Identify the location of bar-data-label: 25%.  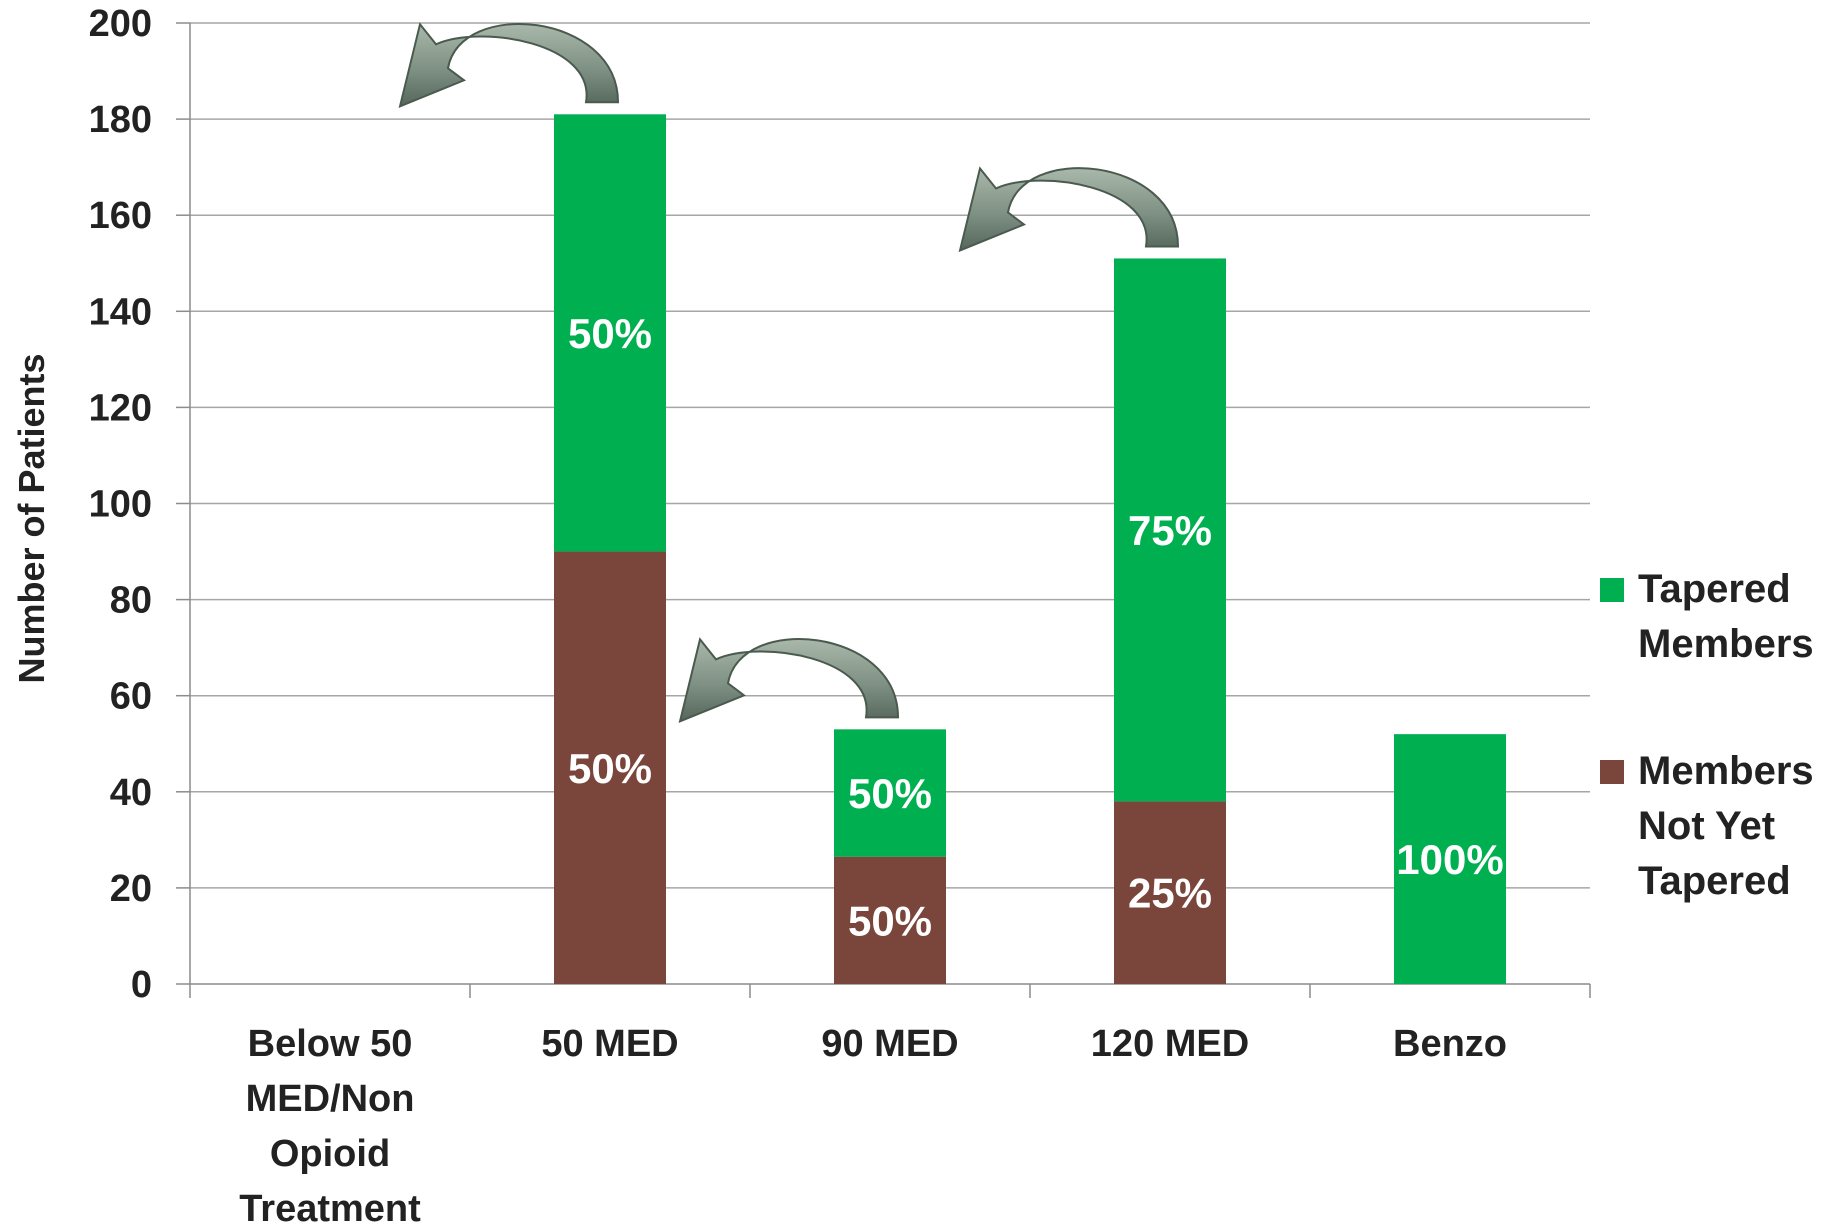
(1170, 893).